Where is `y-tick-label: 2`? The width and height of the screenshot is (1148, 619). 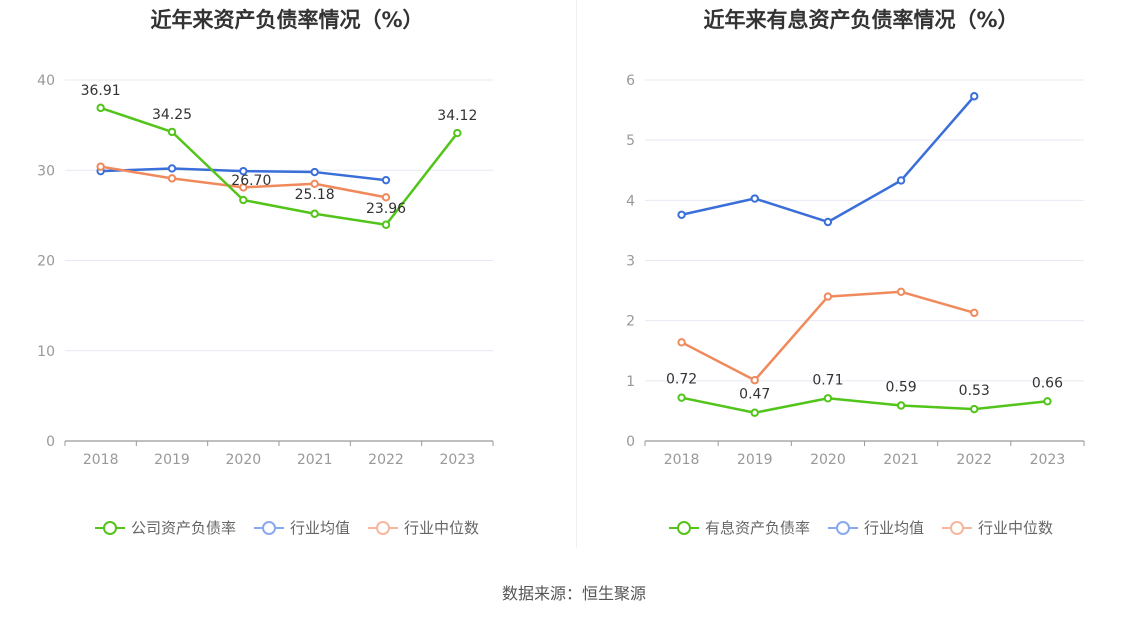 y-tick-label: 2 is located at coordinates (630, 322).